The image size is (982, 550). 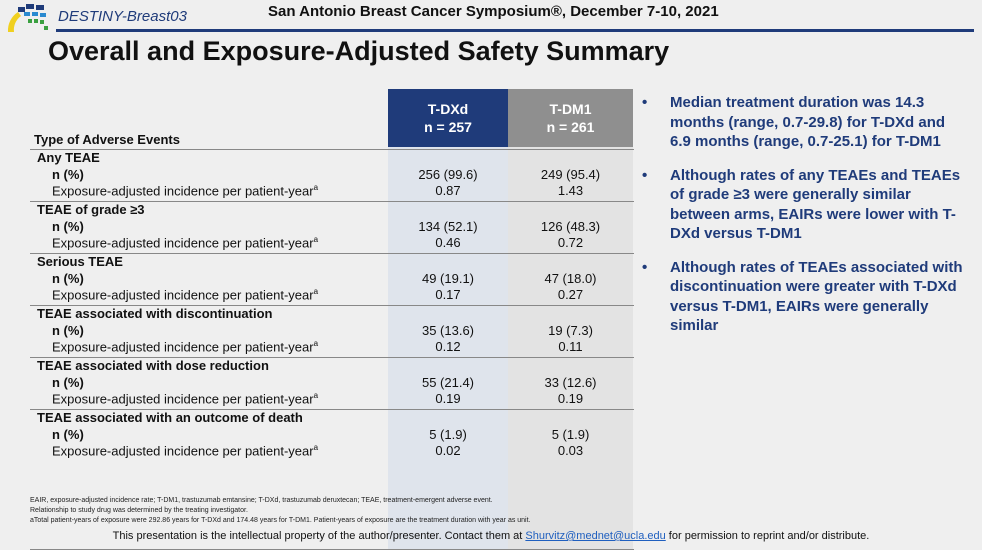 I want to click on tdxd-eair-value: 0.87, so click(x=448, y=190).